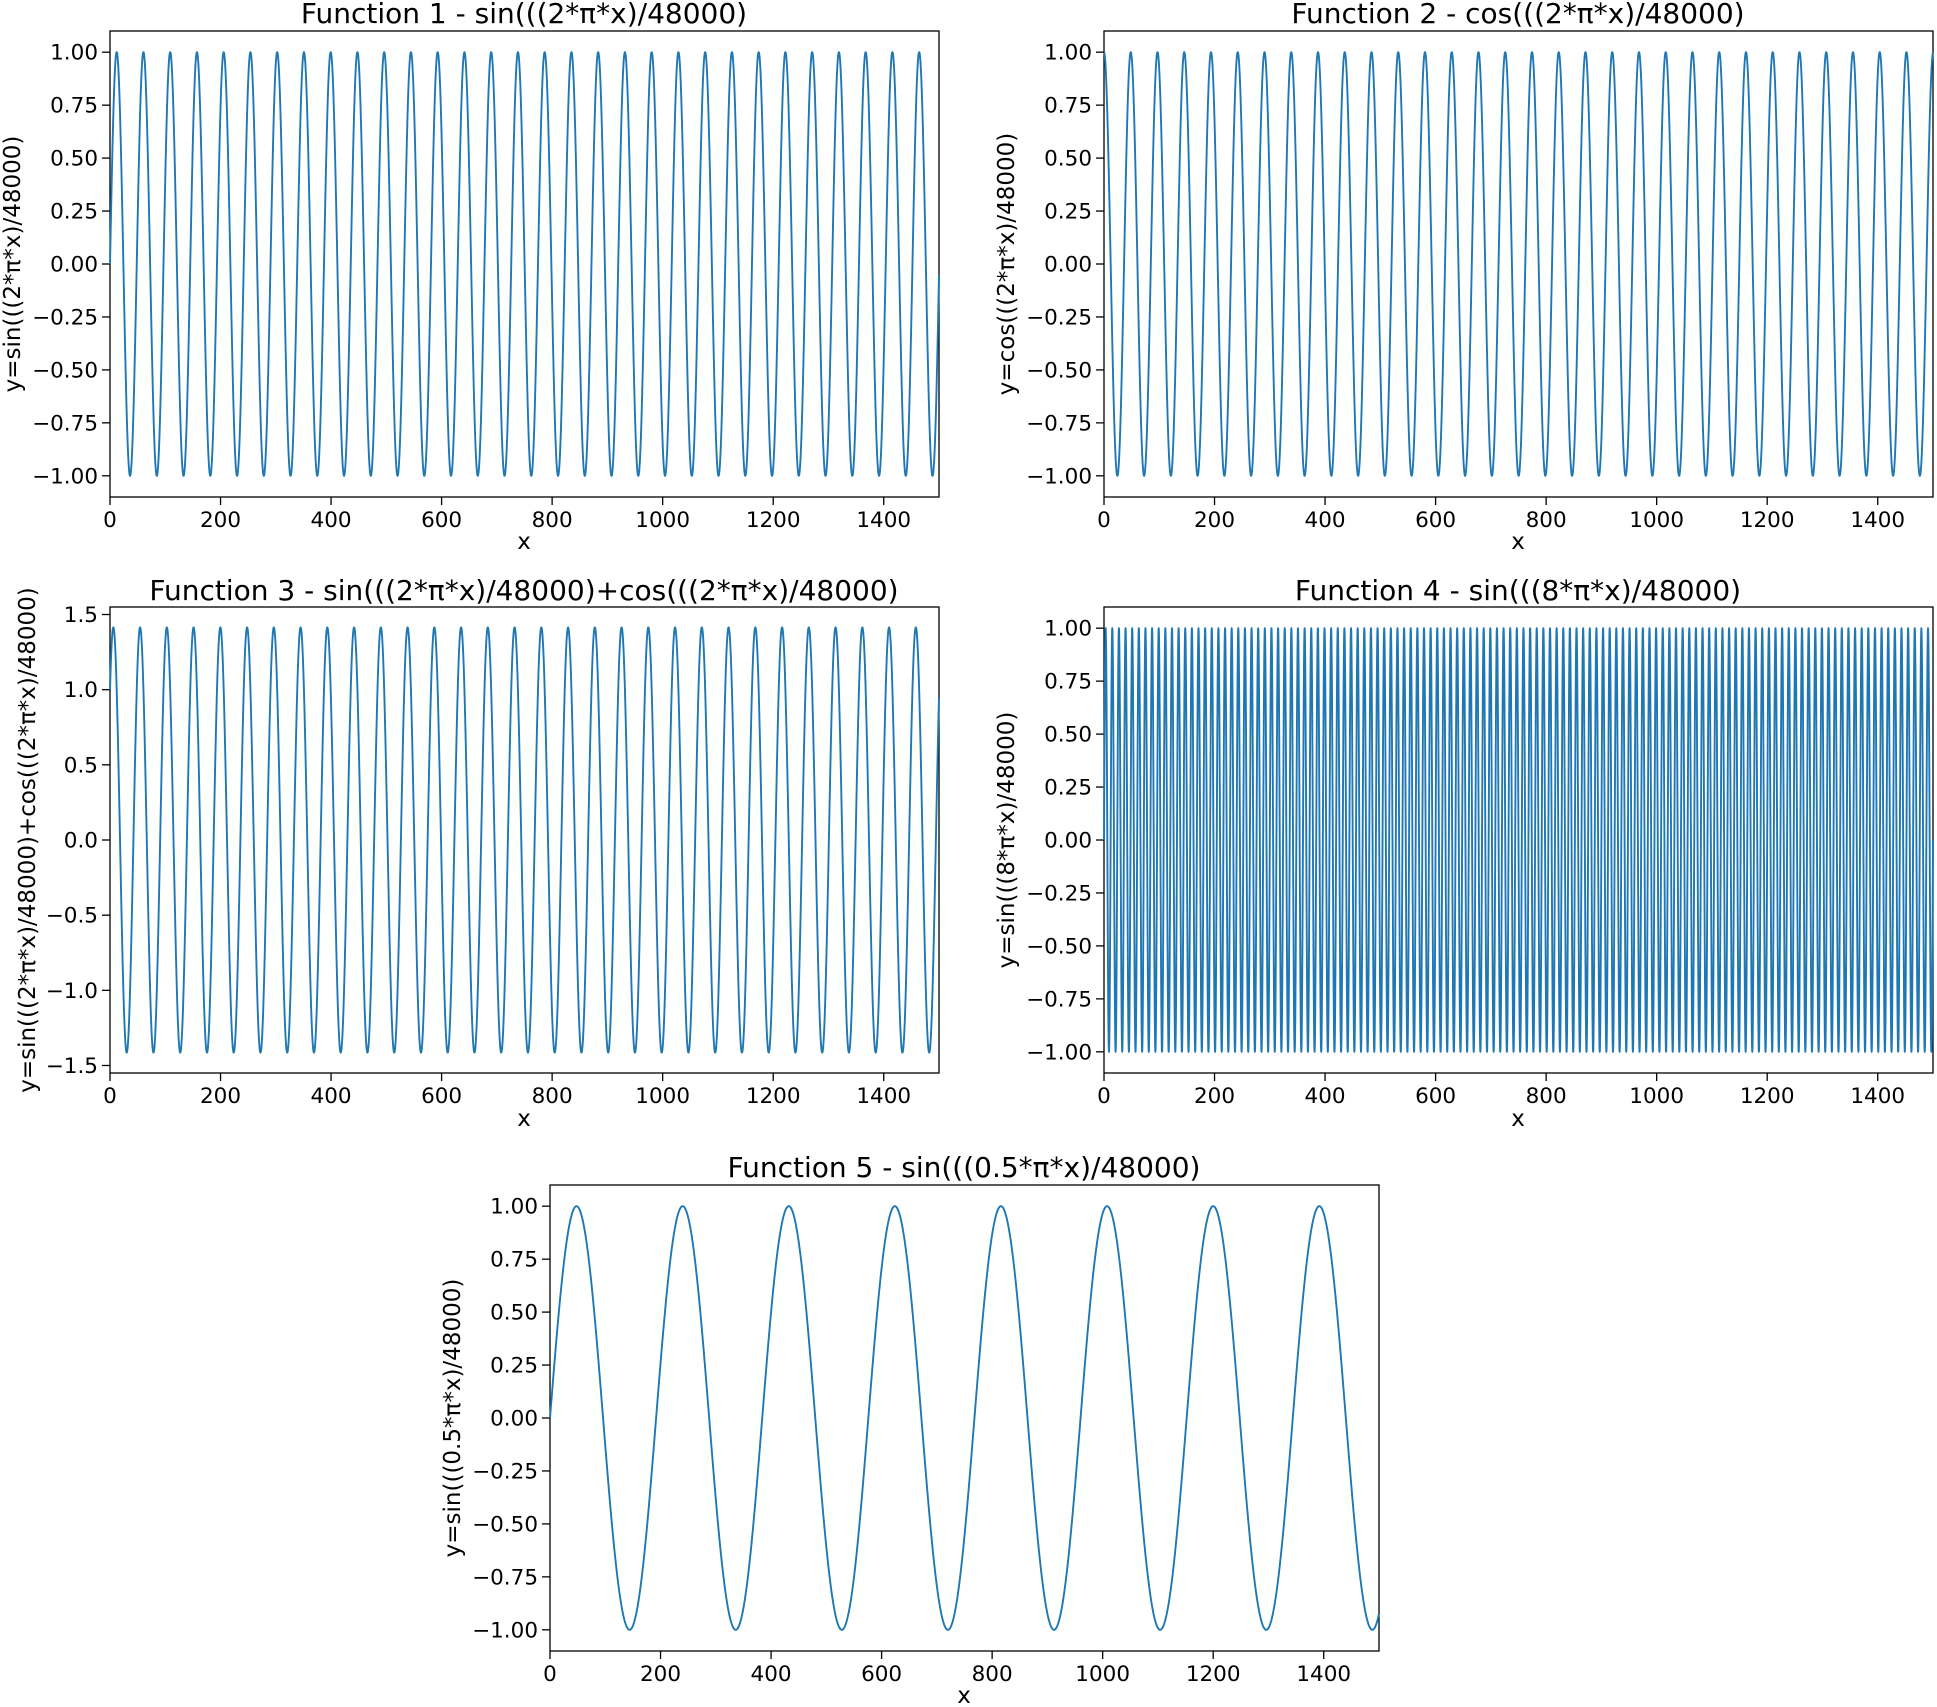 This screenshot has height=1707, width=1937. Describe the element at coordinates (453, 1418) in the screenshot. I see `y-axis-label: y=sin(((0.5*π*x)/48000)` at that location.